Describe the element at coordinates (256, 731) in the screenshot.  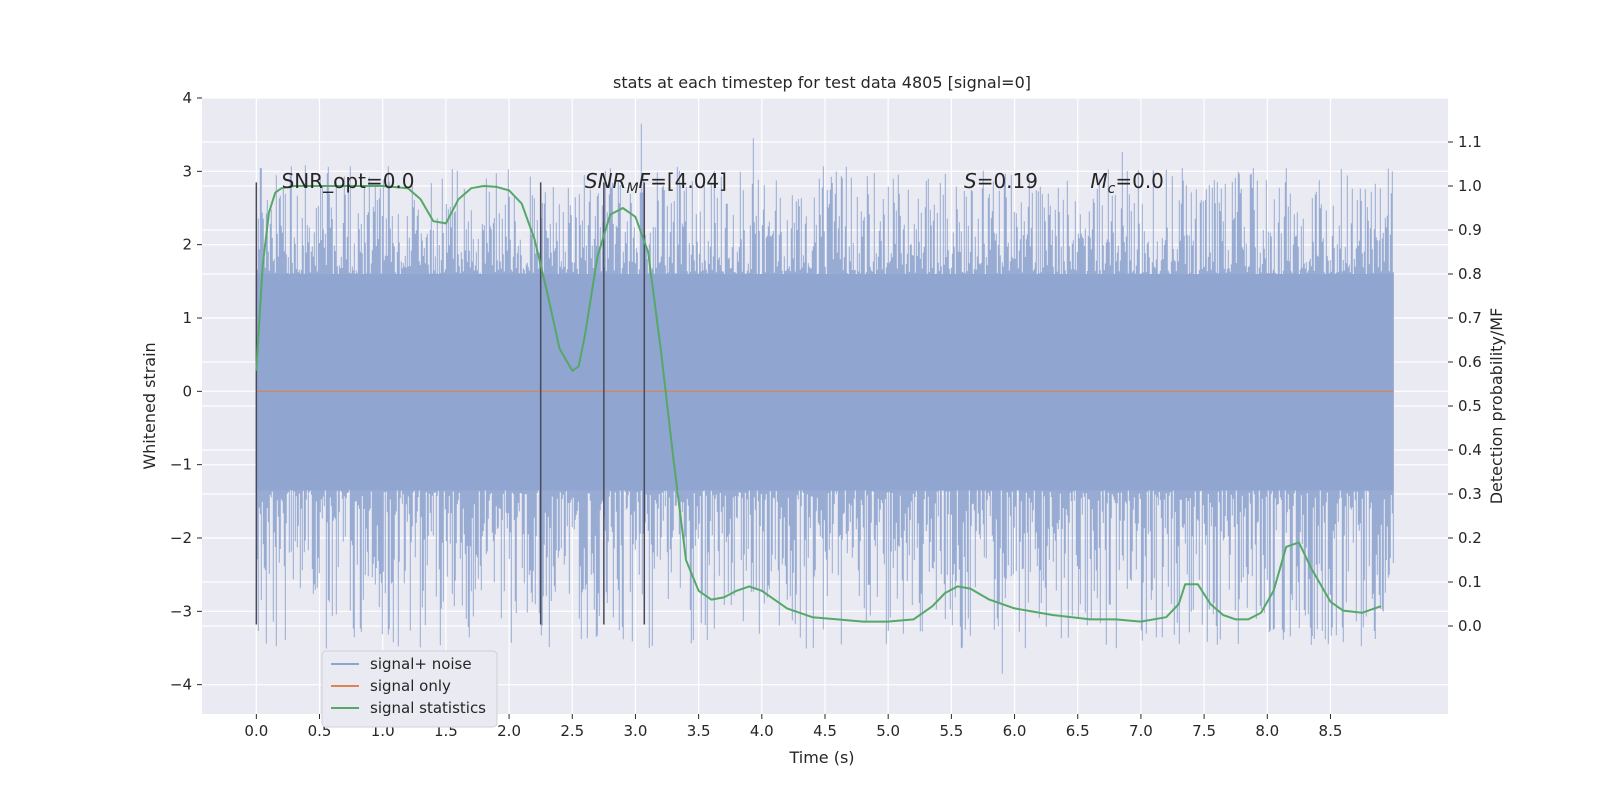
I see `x-tick-label: 0.0` at that location.